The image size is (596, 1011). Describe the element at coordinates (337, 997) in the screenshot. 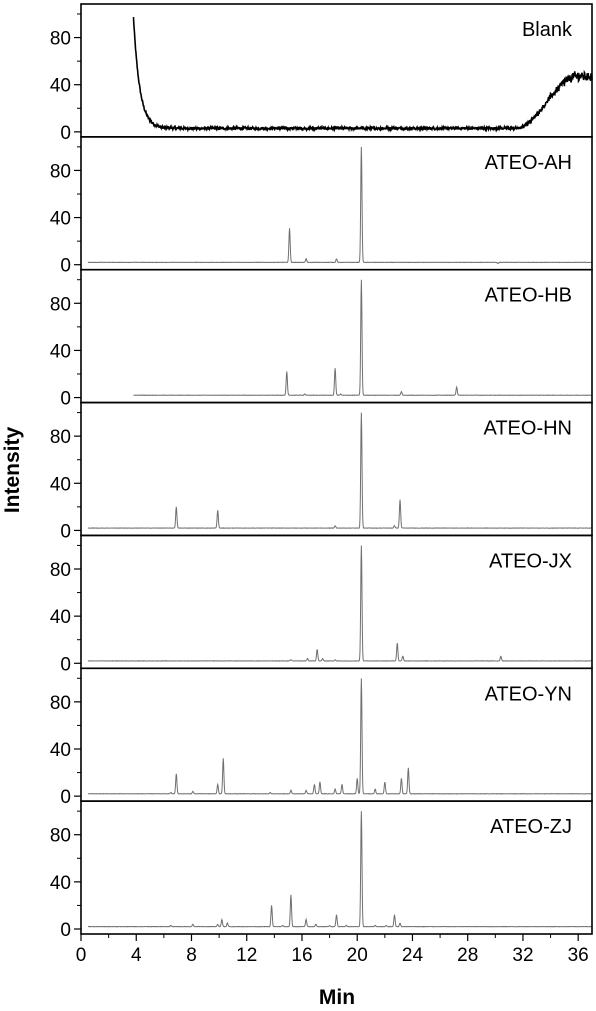

I see `x-axis-title: Min` at that location.